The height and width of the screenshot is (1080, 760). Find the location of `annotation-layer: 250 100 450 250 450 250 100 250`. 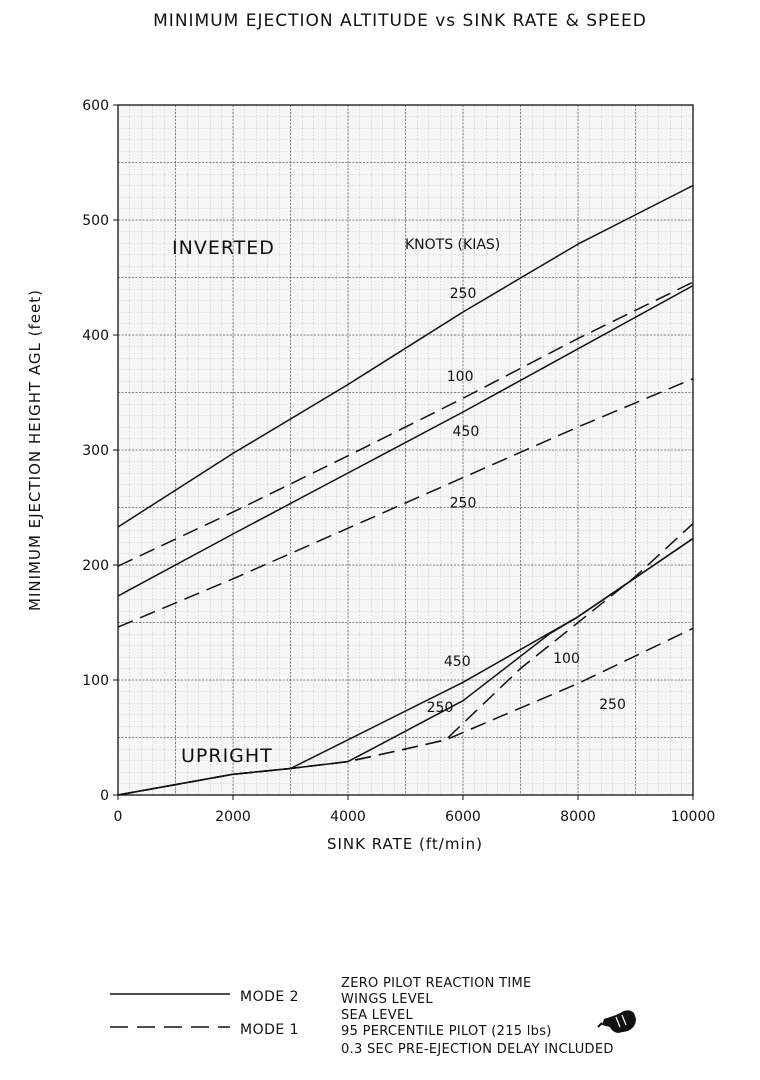

annotation-layer: 250 100 450 250 450 250 100 250 is located at coordinates (526, 501).